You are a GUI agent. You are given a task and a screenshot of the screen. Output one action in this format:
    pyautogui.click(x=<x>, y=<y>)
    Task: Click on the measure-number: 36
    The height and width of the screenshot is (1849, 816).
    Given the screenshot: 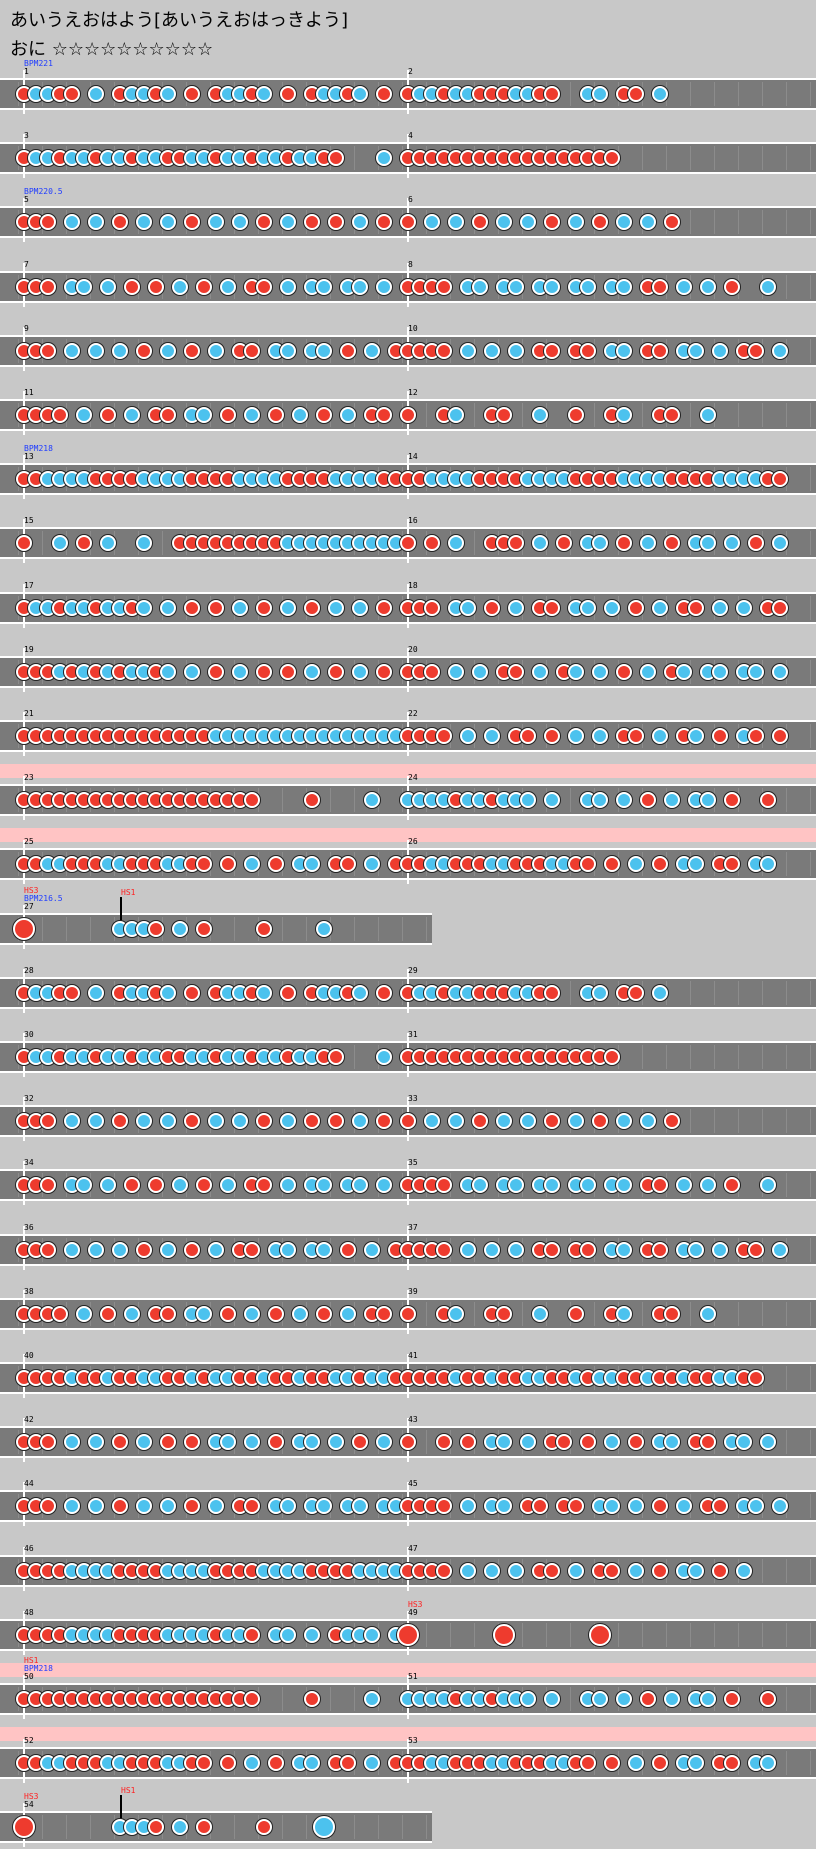 What is the action you would take?
    pyautogui.click(x=29, y=1227)
    